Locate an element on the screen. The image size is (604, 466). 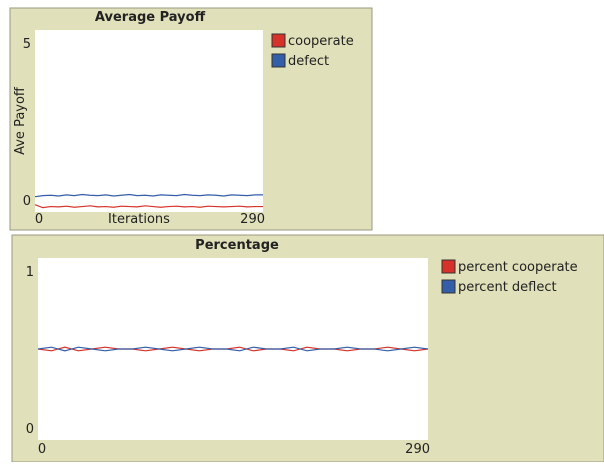
x-axis-label: Iterations is located at coordinates (139, 219).